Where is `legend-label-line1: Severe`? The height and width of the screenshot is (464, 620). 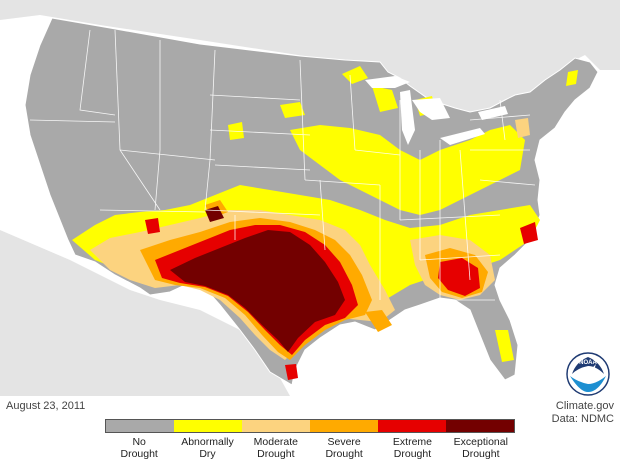
legend-label-line1: Severe is located at coordinates (344, 442).